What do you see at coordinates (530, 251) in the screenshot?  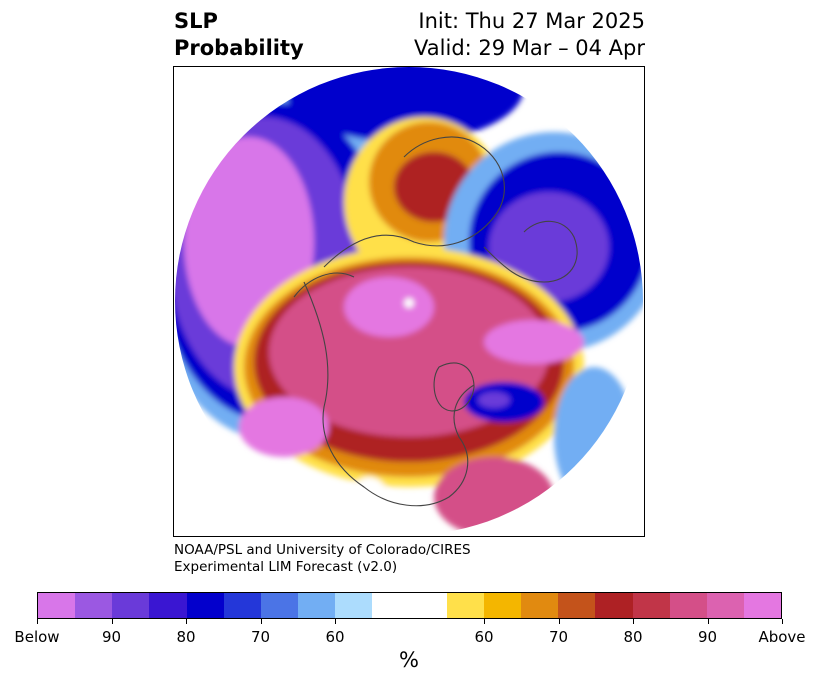 I see `coastline-europe` at bounding box center [530, 251].